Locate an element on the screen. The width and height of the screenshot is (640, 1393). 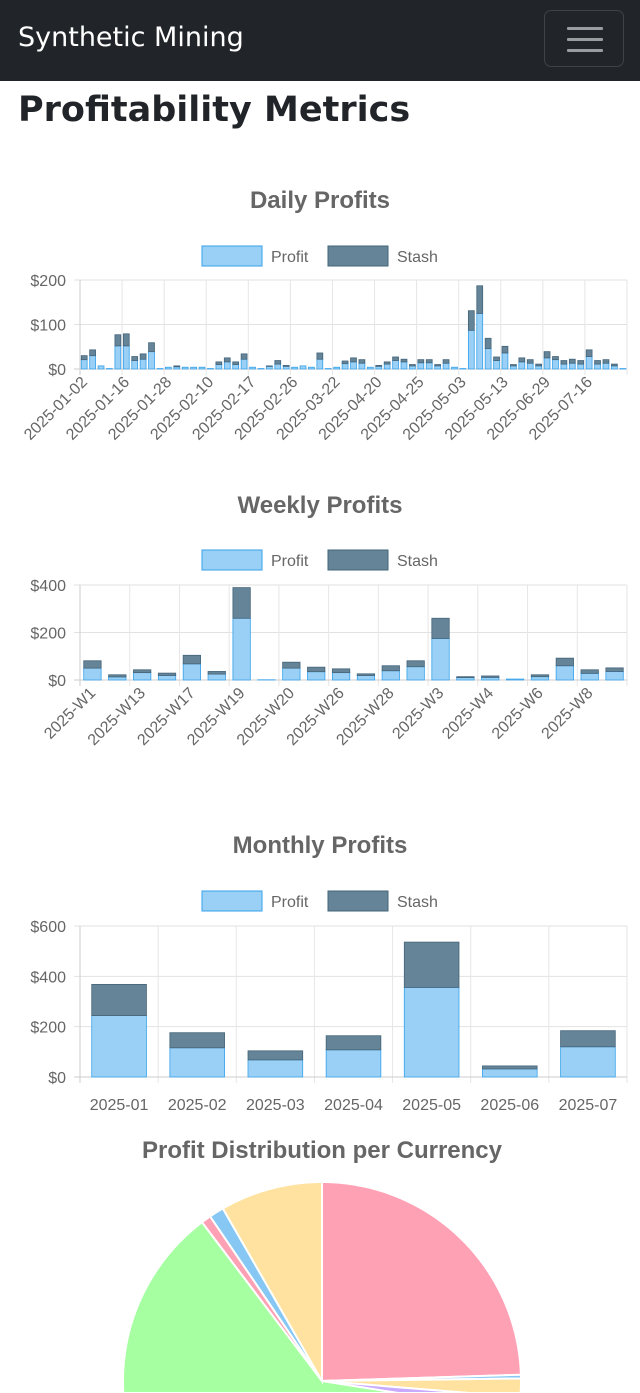
legend-swatch-stash is located at coordinates (358, 560).